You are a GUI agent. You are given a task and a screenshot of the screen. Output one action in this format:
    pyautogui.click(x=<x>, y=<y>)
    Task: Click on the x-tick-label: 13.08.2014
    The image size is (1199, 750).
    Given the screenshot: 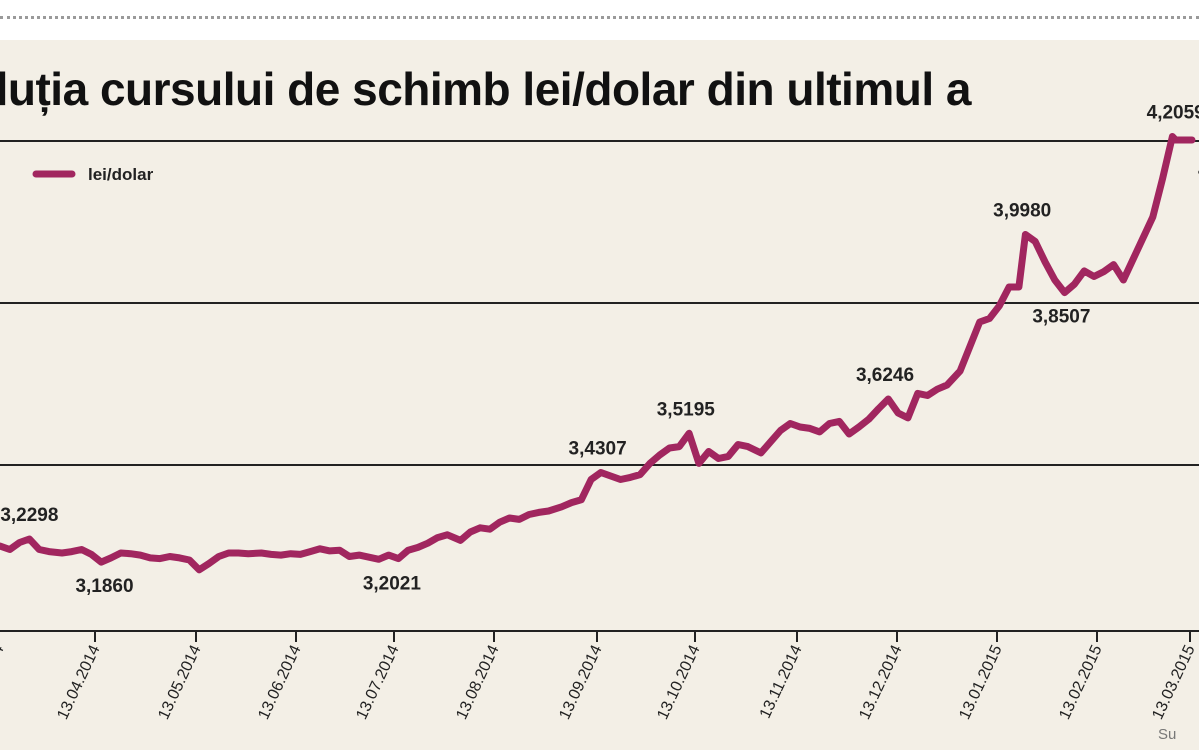 What is the action you would take?
    pyautogui.click(x=477, y=682)
    